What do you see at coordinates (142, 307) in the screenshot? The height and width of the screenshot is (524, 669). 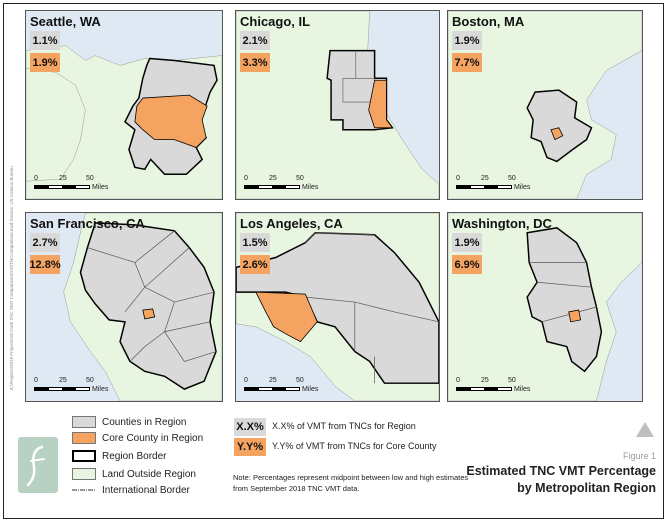 I see `sanfrancisco-map` at bounding box center [142, 307].